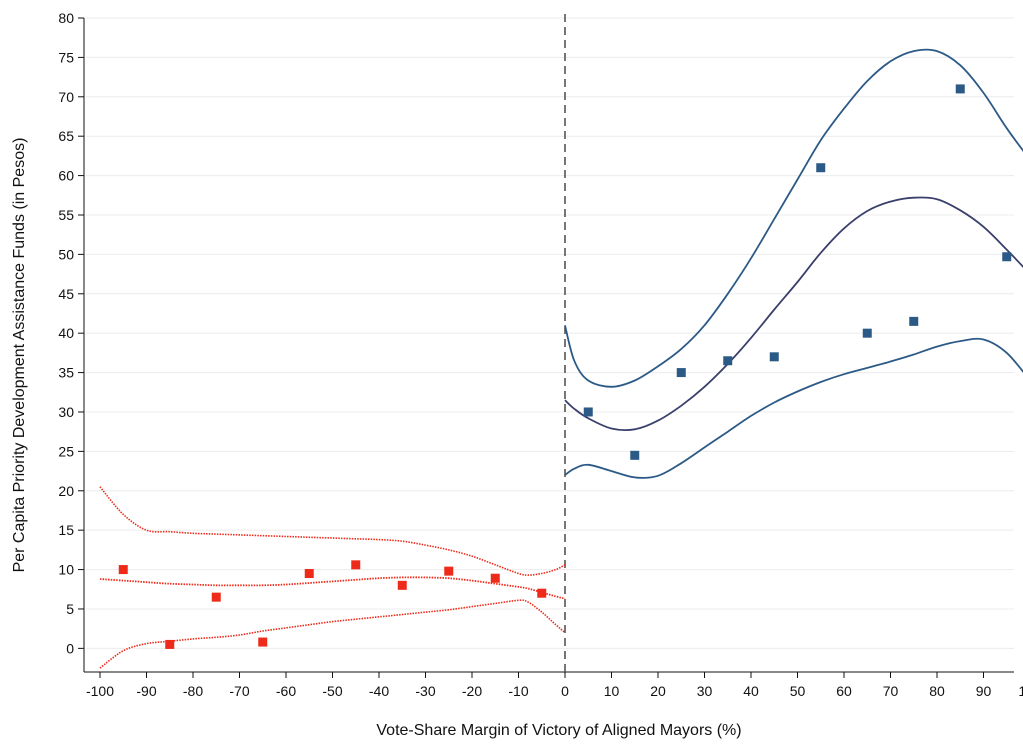 This screenshot has height=746, width=1023. I want to click on y-tick-label: 50, so click(66, 254).